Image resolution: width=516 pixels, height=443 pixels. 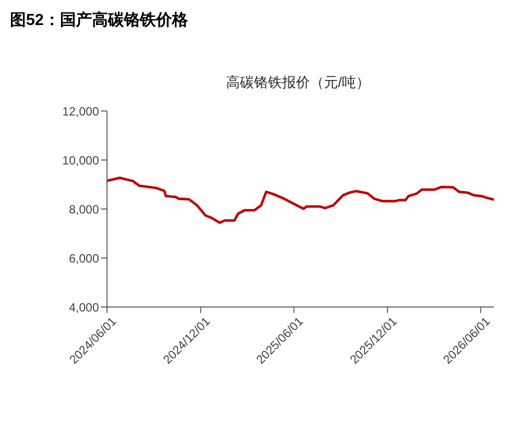 I want to click on chart-title: 图52：国产高碳铬铁价格, so click(x=99, y=20).